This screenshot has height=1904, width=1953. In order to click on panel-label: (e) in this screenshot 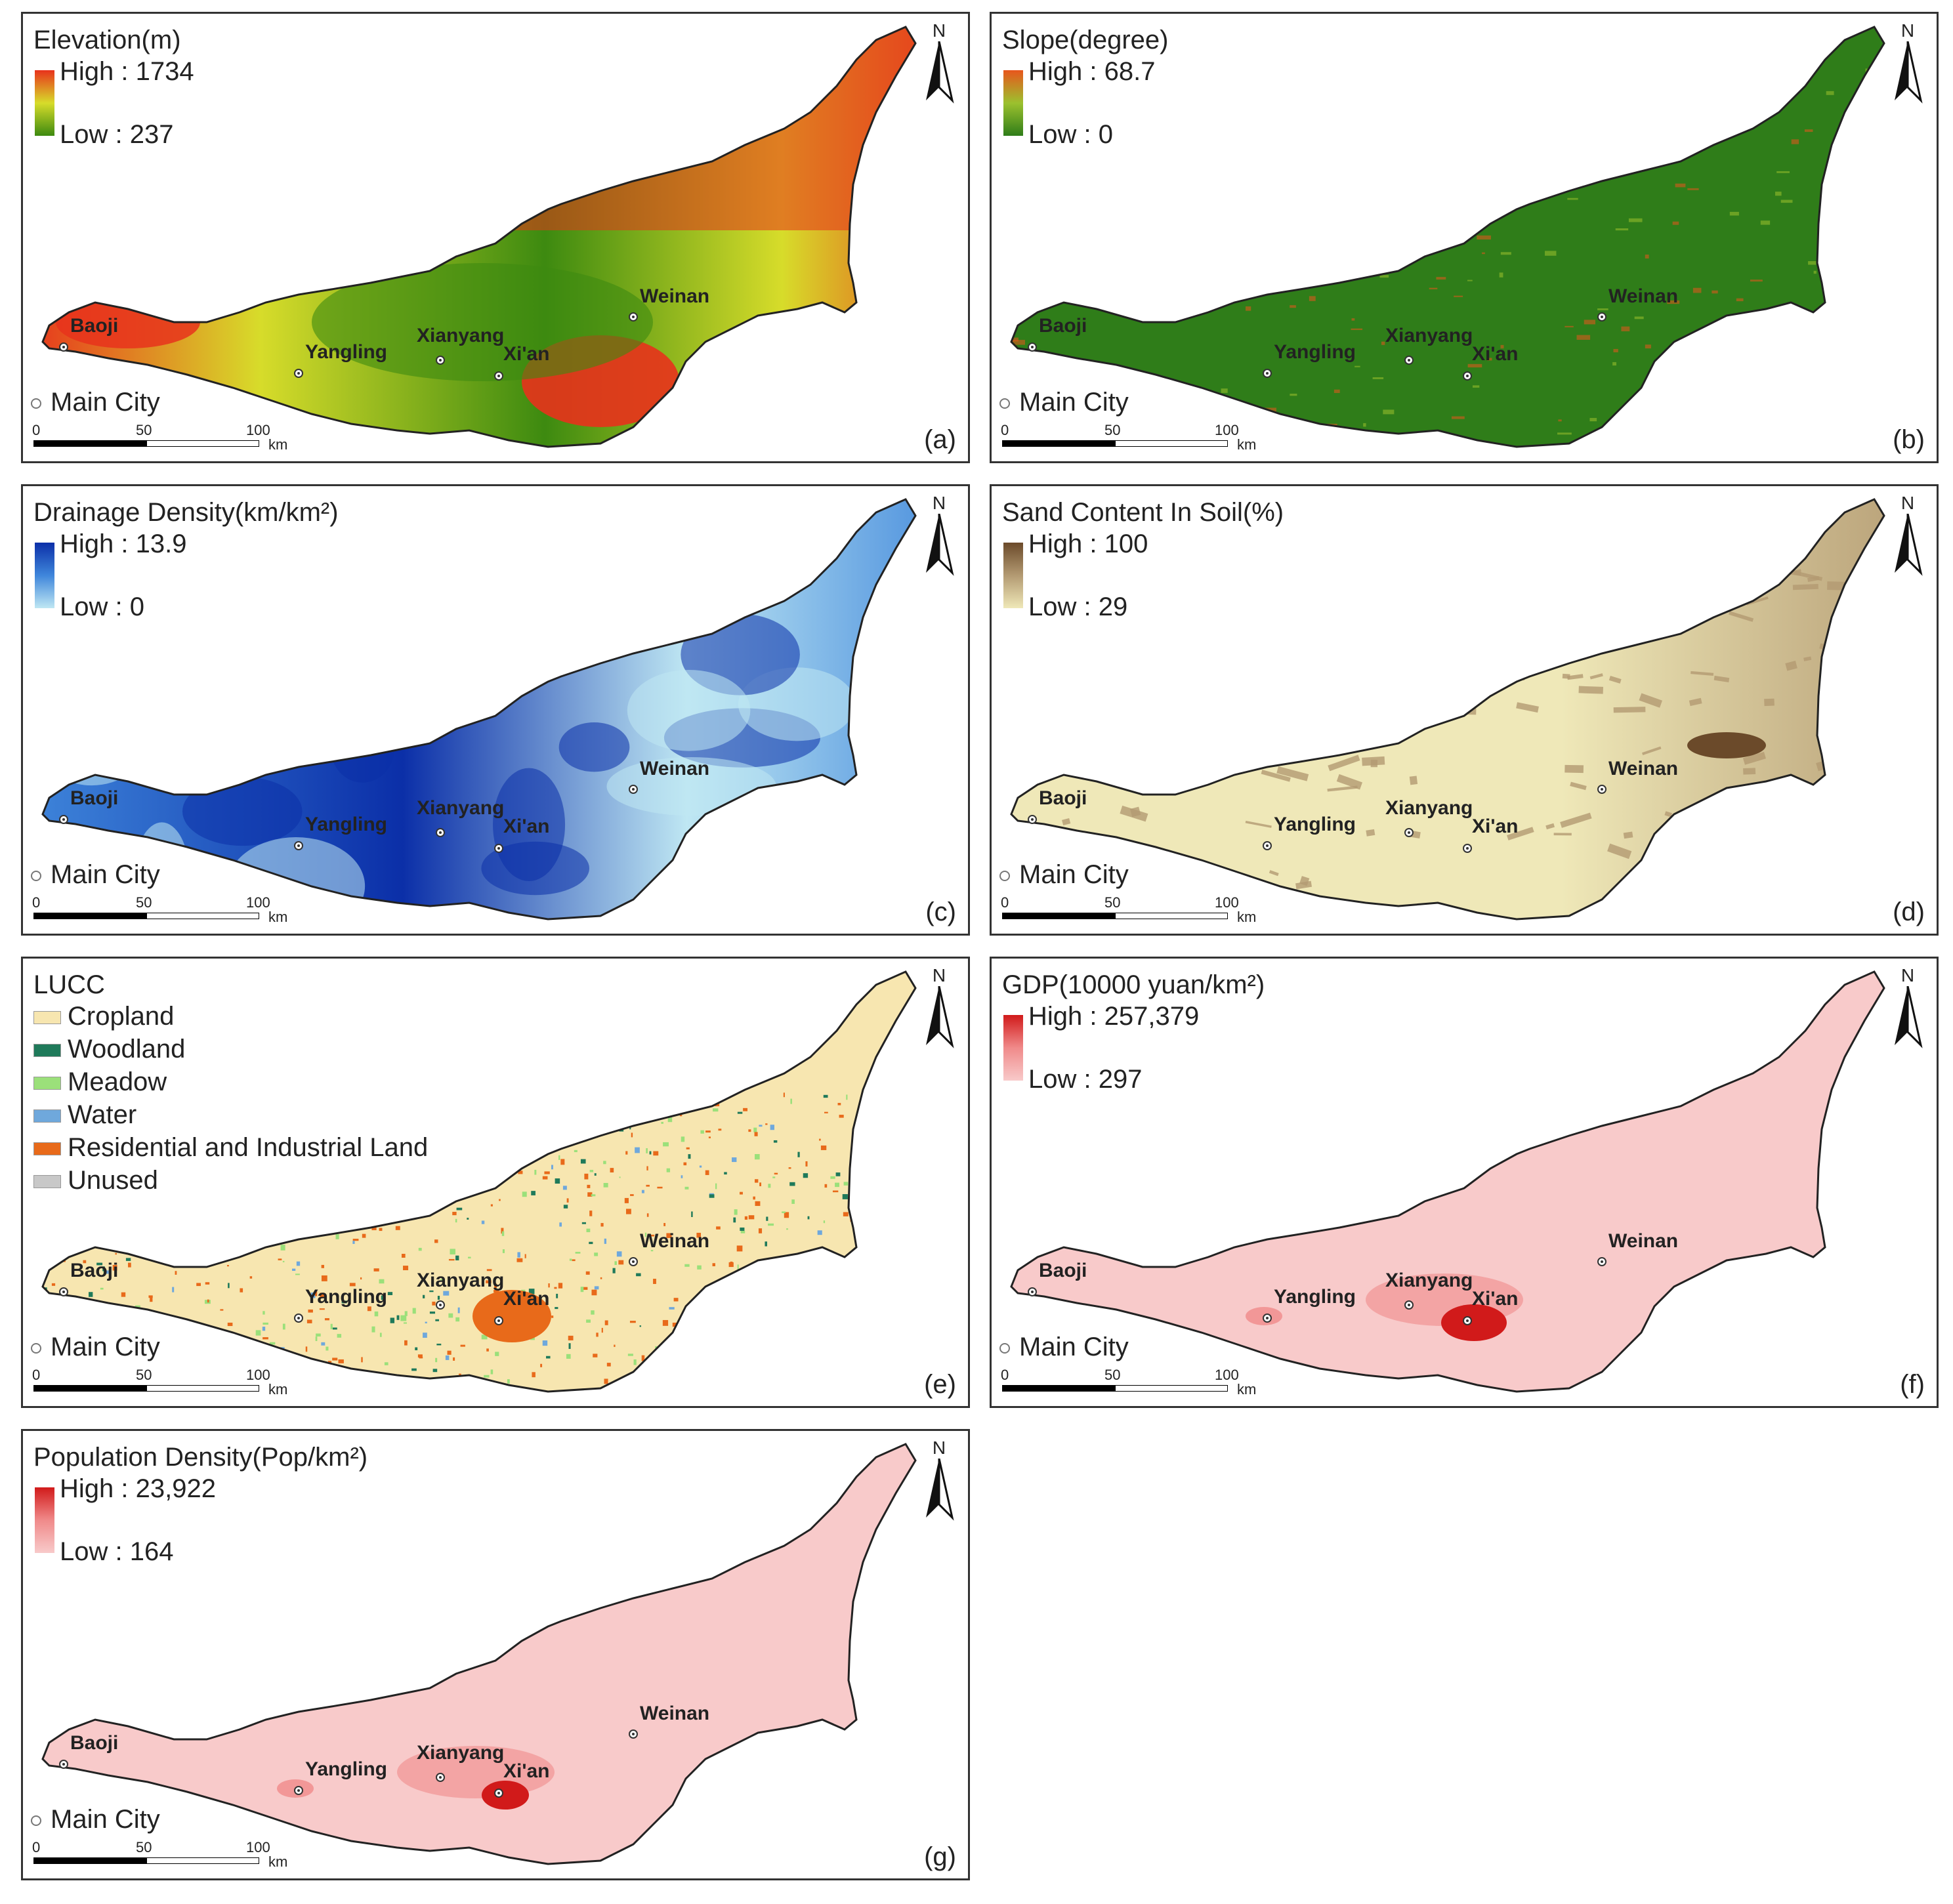, I will do `click(940, 1384)`.